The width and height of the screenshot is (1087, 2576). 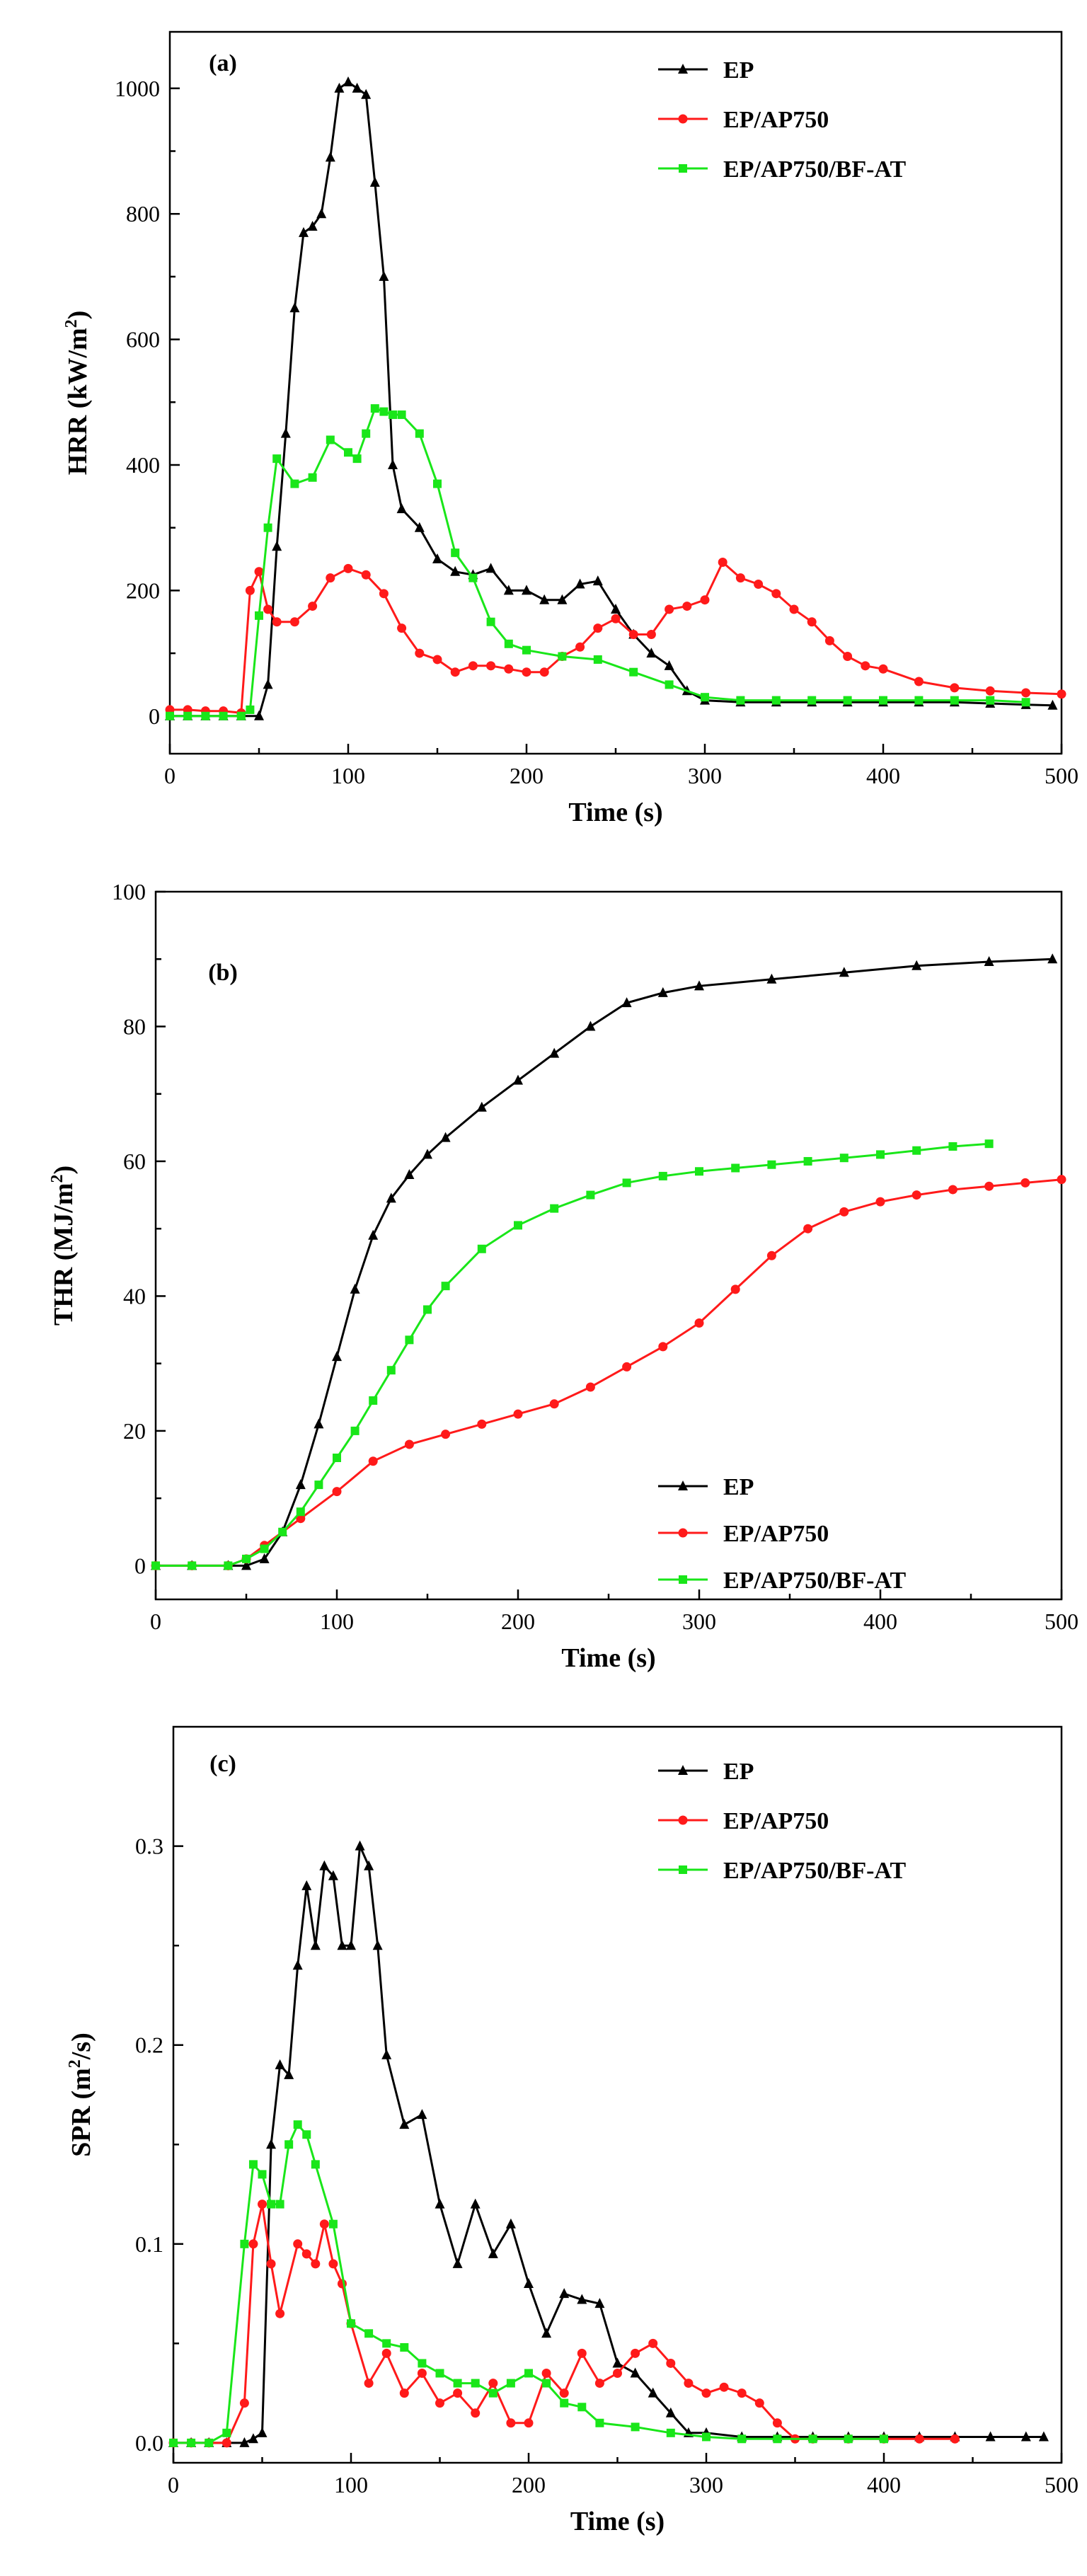 I want to click on y-axis-title: THR (MJ/m2), so click(x=63, y=1246).